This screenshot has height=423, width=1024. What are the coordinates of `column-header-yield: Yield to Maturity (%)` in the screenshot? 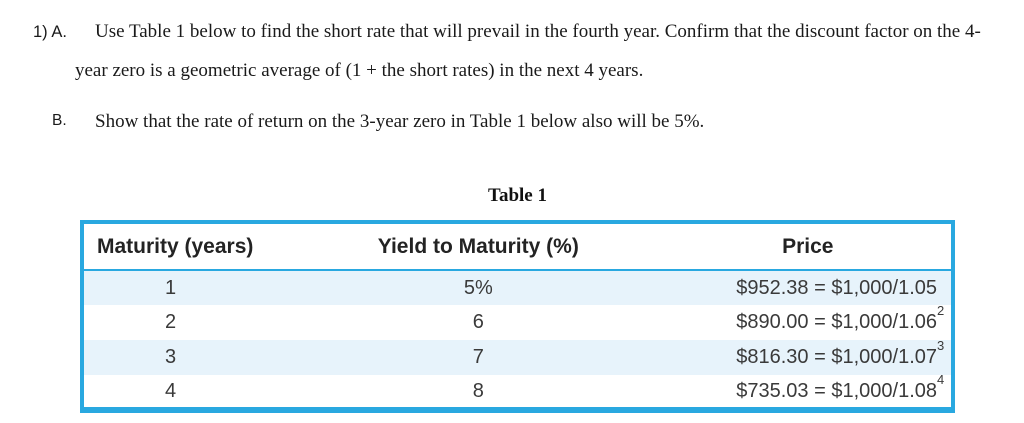 It's located at (478, 246).